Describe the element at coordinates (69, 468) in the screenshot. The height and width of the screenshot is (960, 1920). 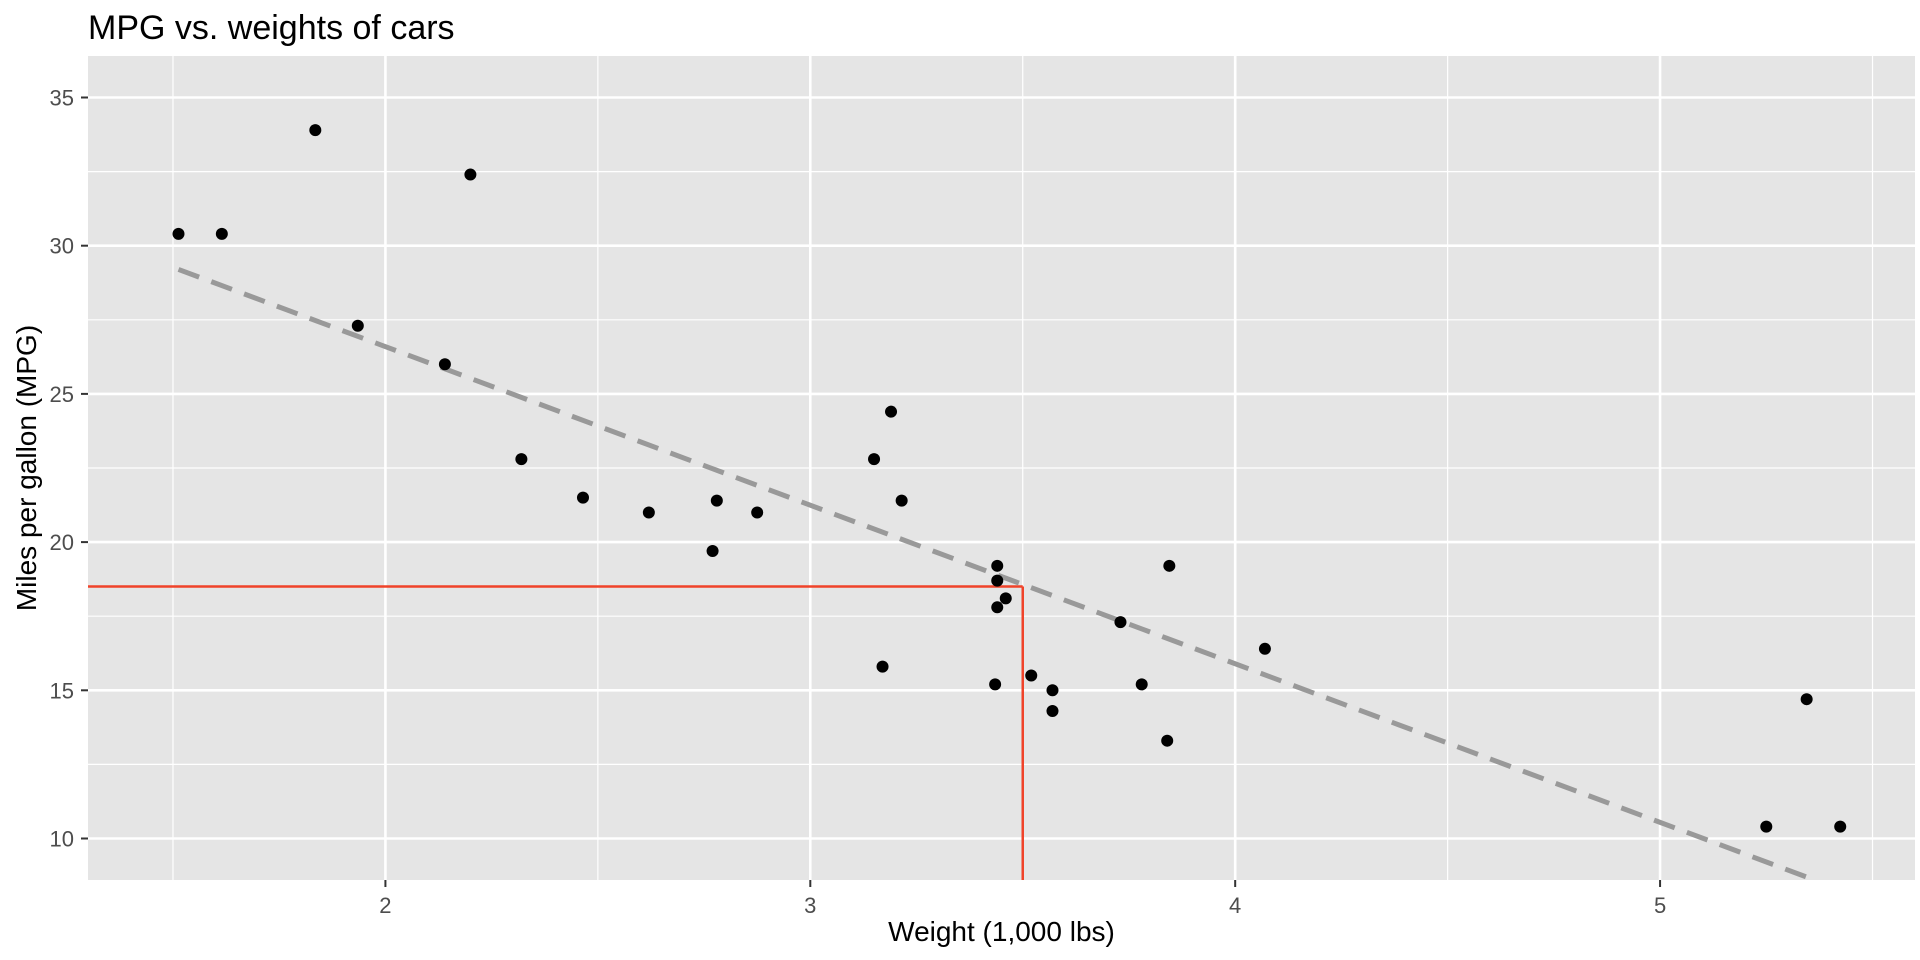
I see `y-axis: 10 15 20 25 30 35` at that location.